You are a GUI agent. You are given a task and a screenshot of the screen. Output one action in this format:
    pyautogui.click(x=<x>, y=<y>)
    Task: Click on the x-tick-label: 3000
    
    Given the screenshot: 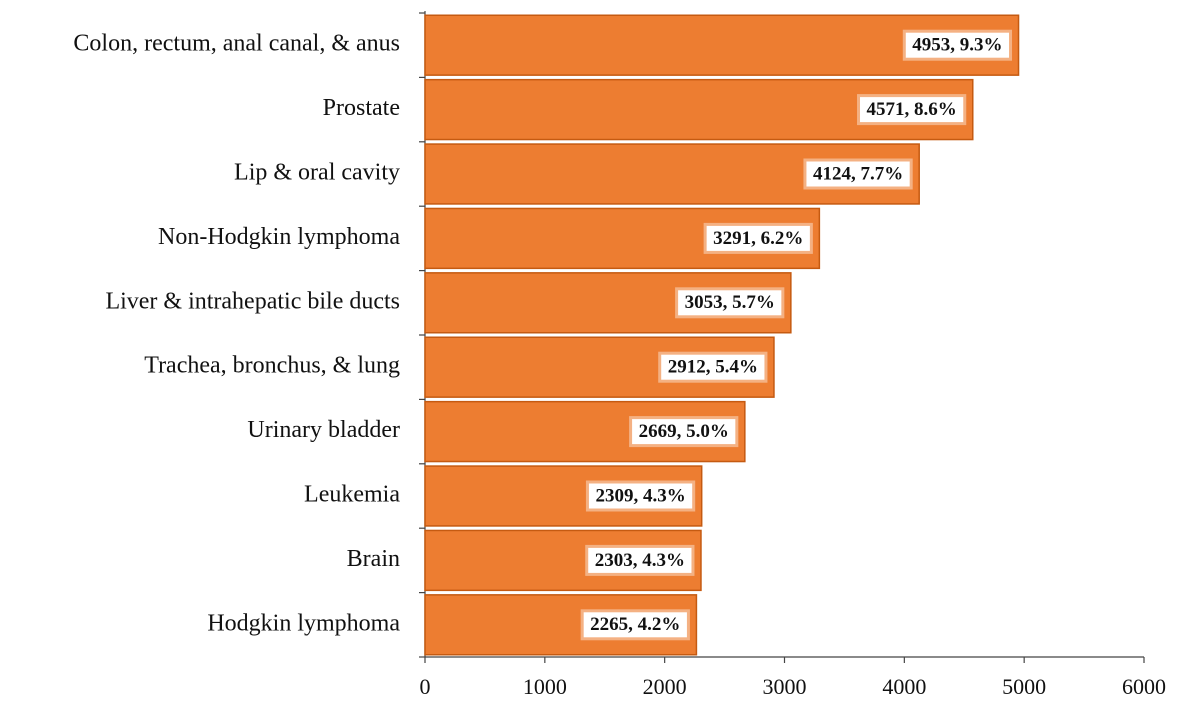 What is the action you would take?
    pyautogui.click(x=785, y=686)
    